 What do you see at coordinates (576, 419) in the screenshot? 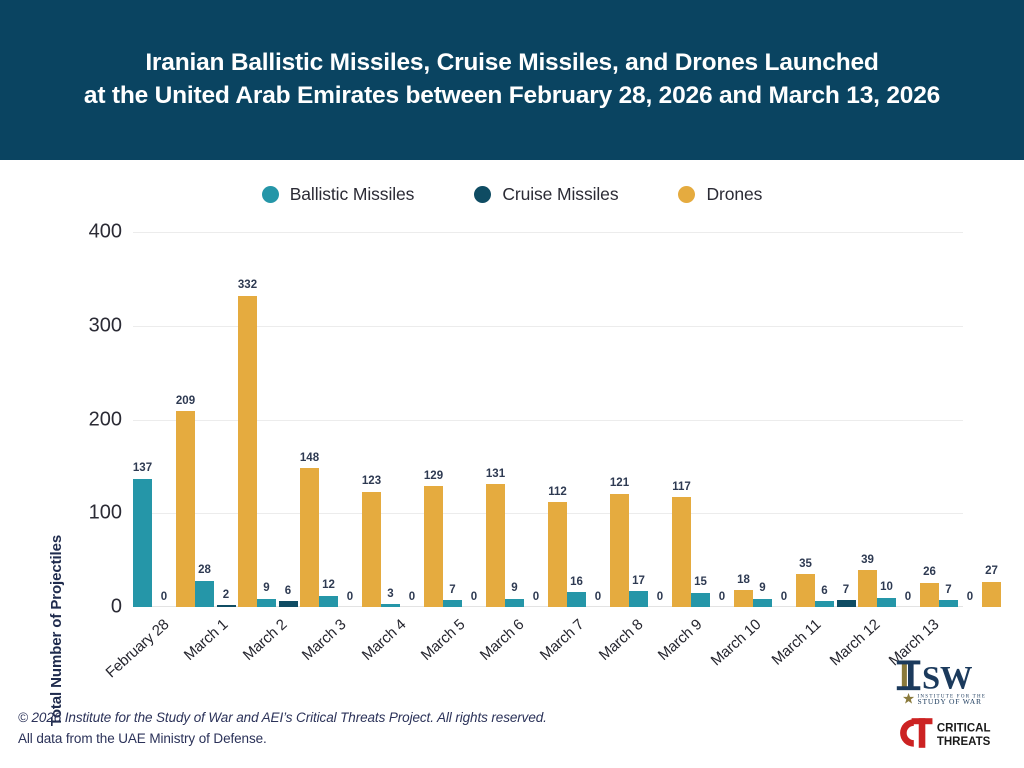
I see `bar-column-ballistic: 16` at bounding box center [576, 419].